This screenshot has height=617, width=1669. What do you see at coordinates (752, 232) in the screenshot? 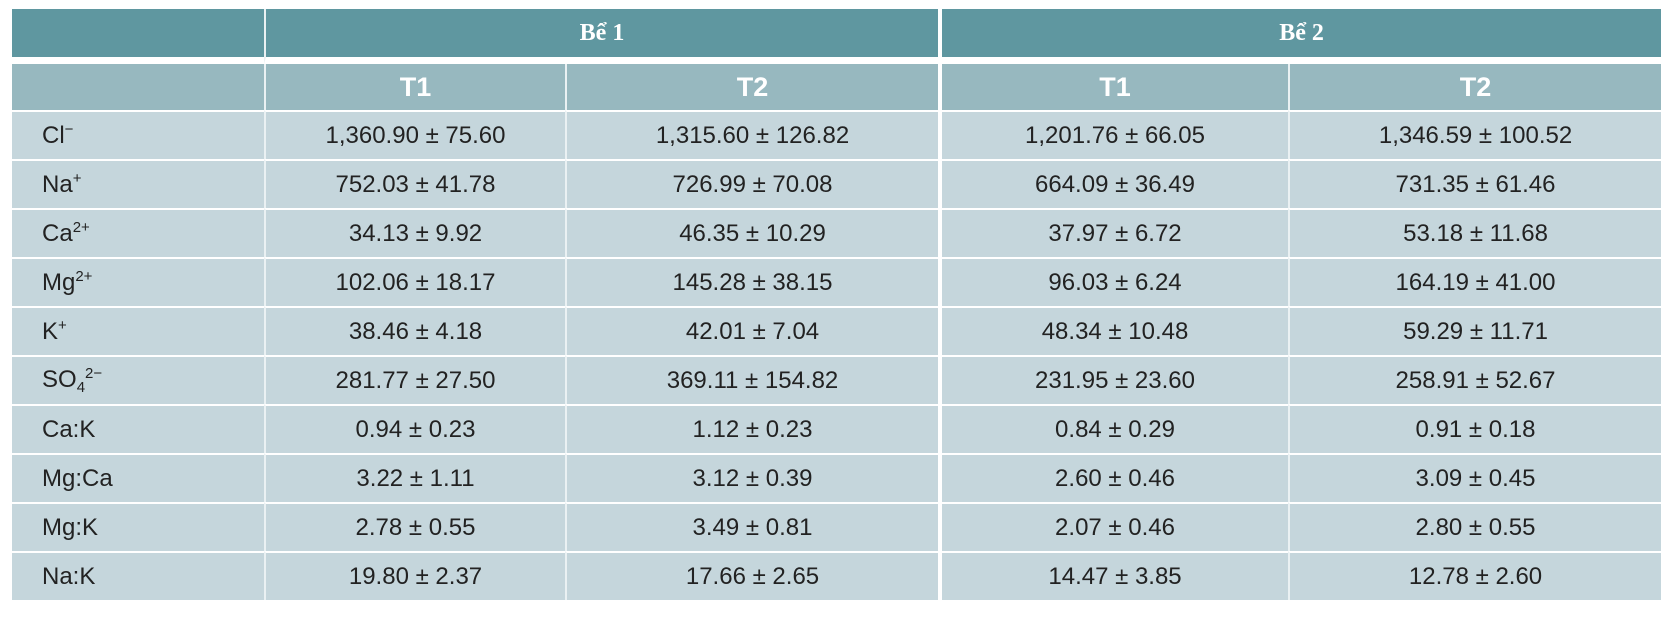
I see `value-cell: 46.35 ± 10.29` at bounding box center [752, 232].